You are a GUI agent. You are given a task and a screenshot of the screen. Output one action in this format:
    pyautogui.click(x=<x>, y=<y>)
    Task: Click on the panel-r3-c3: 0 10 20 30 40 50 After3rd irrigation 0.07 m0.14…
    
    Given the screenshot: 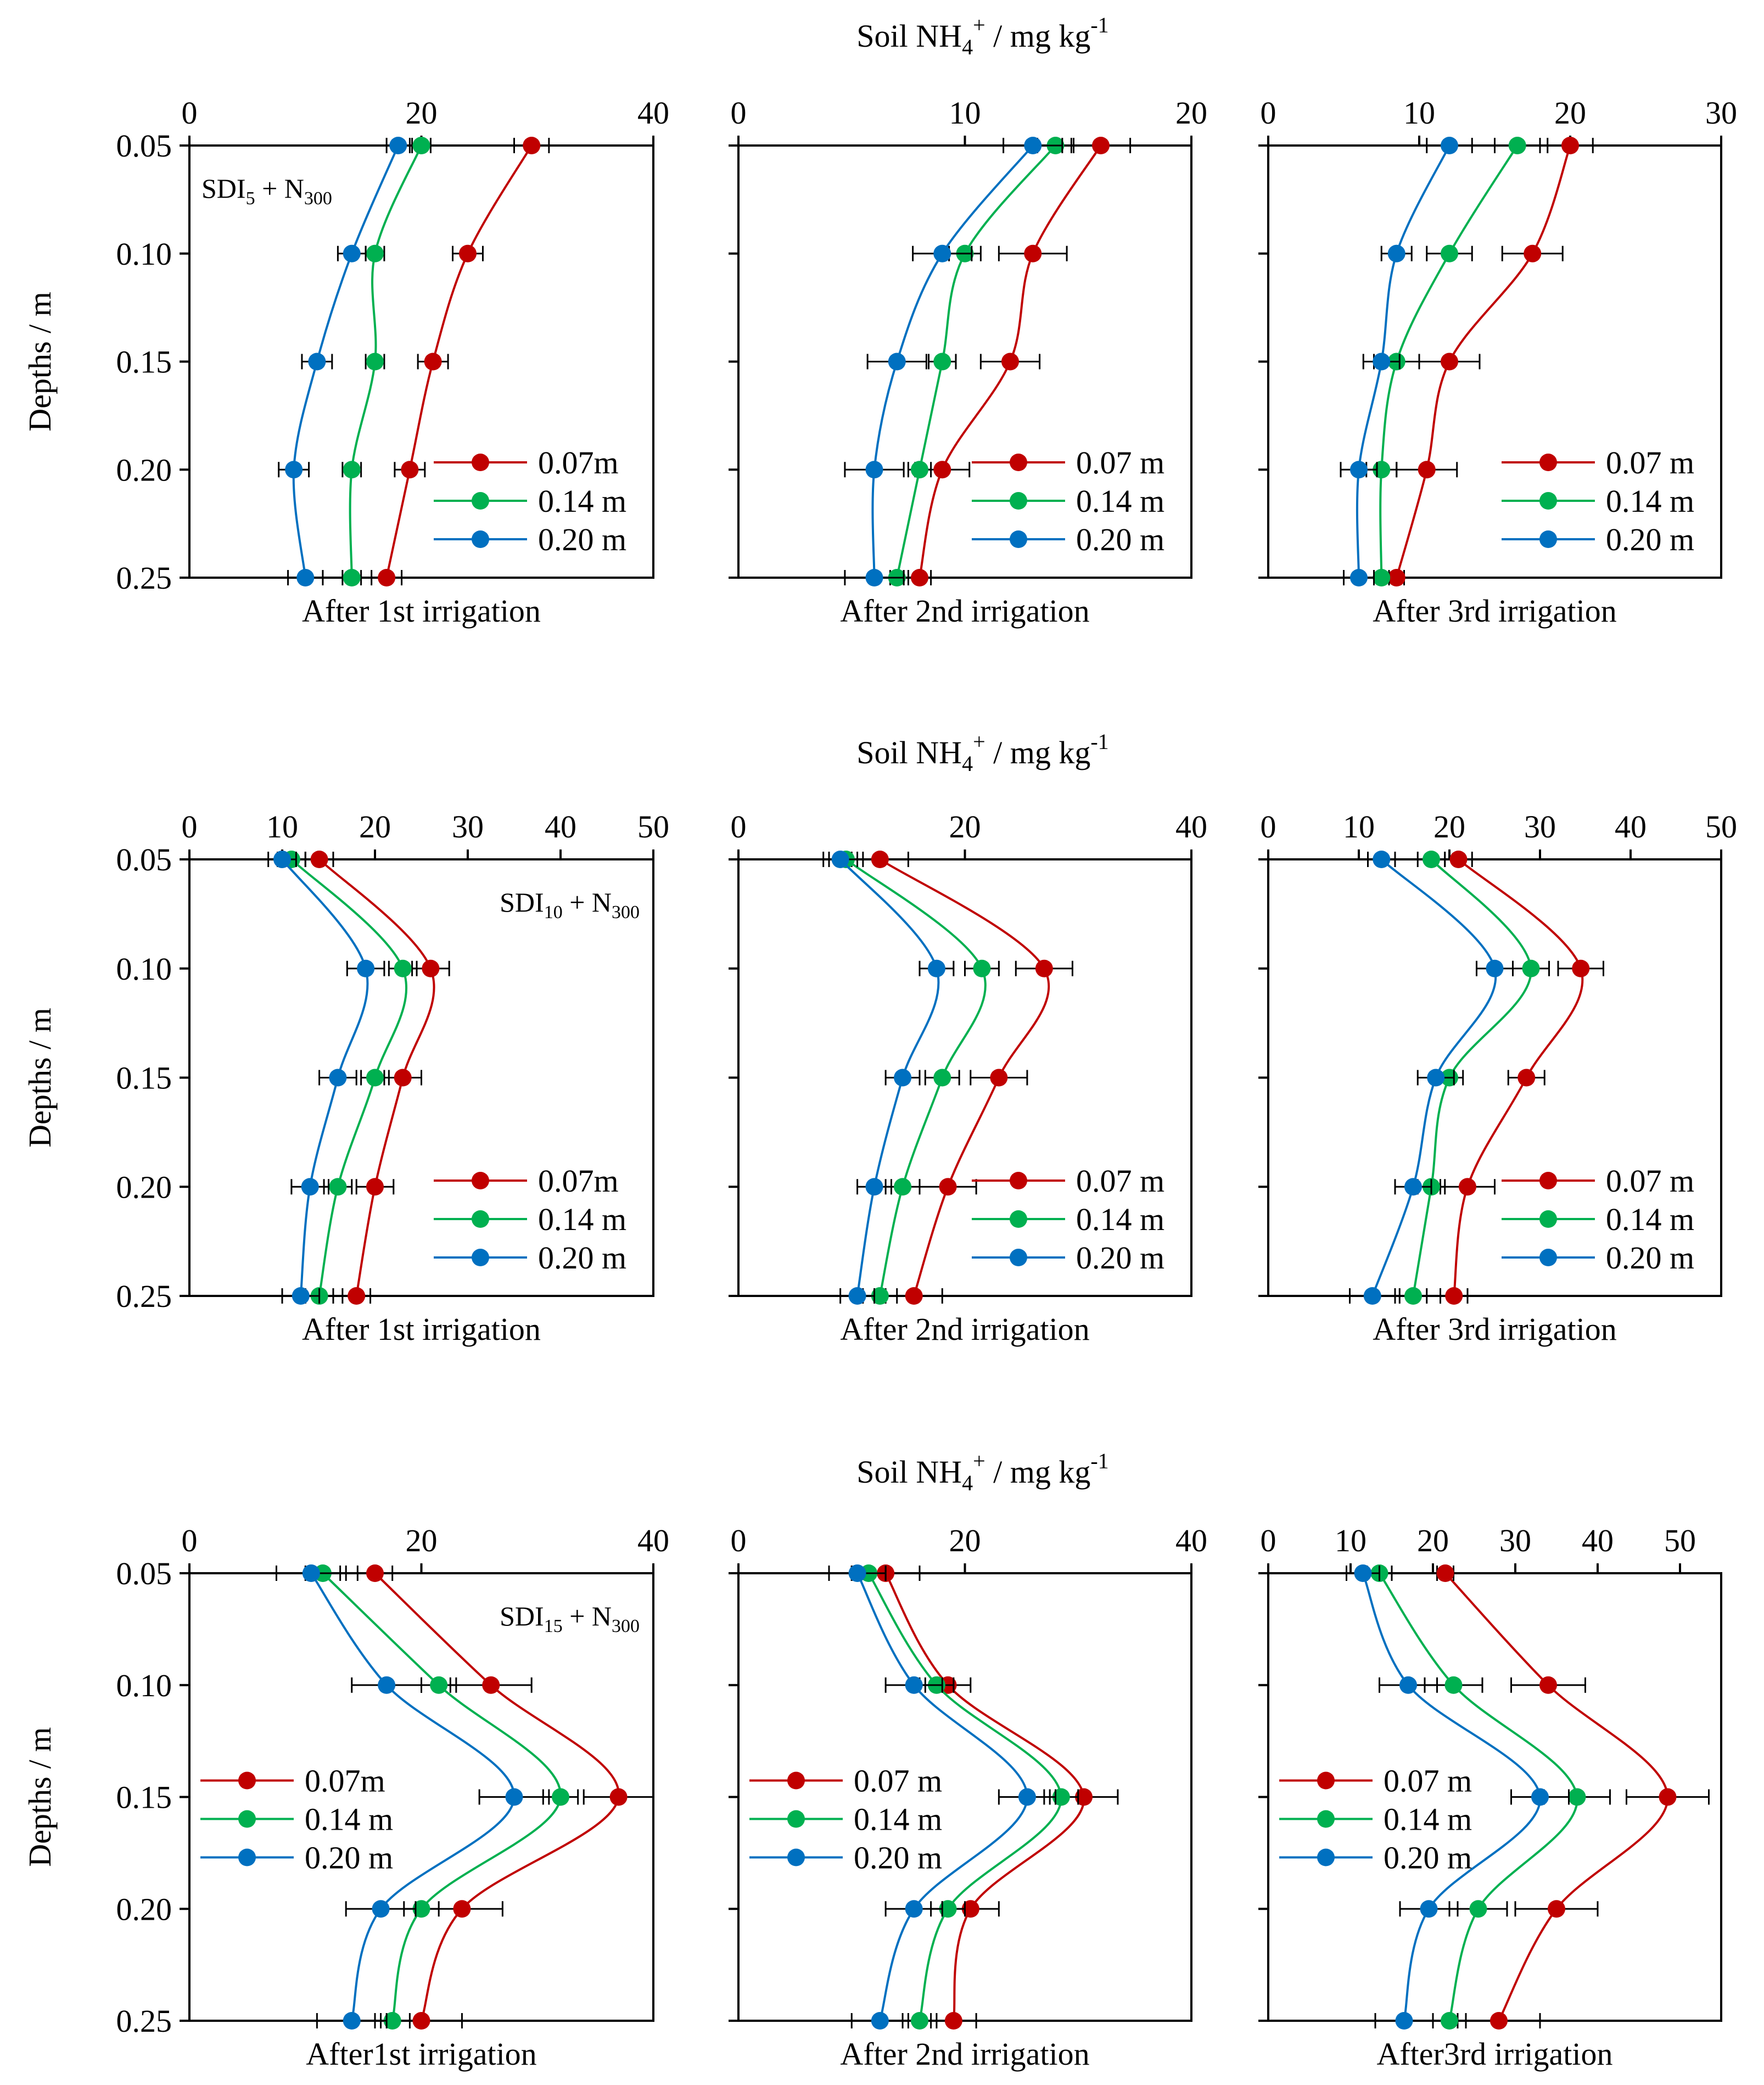 What is the action you would take?
    pyautogui.click(x=1490, y=1797)
    